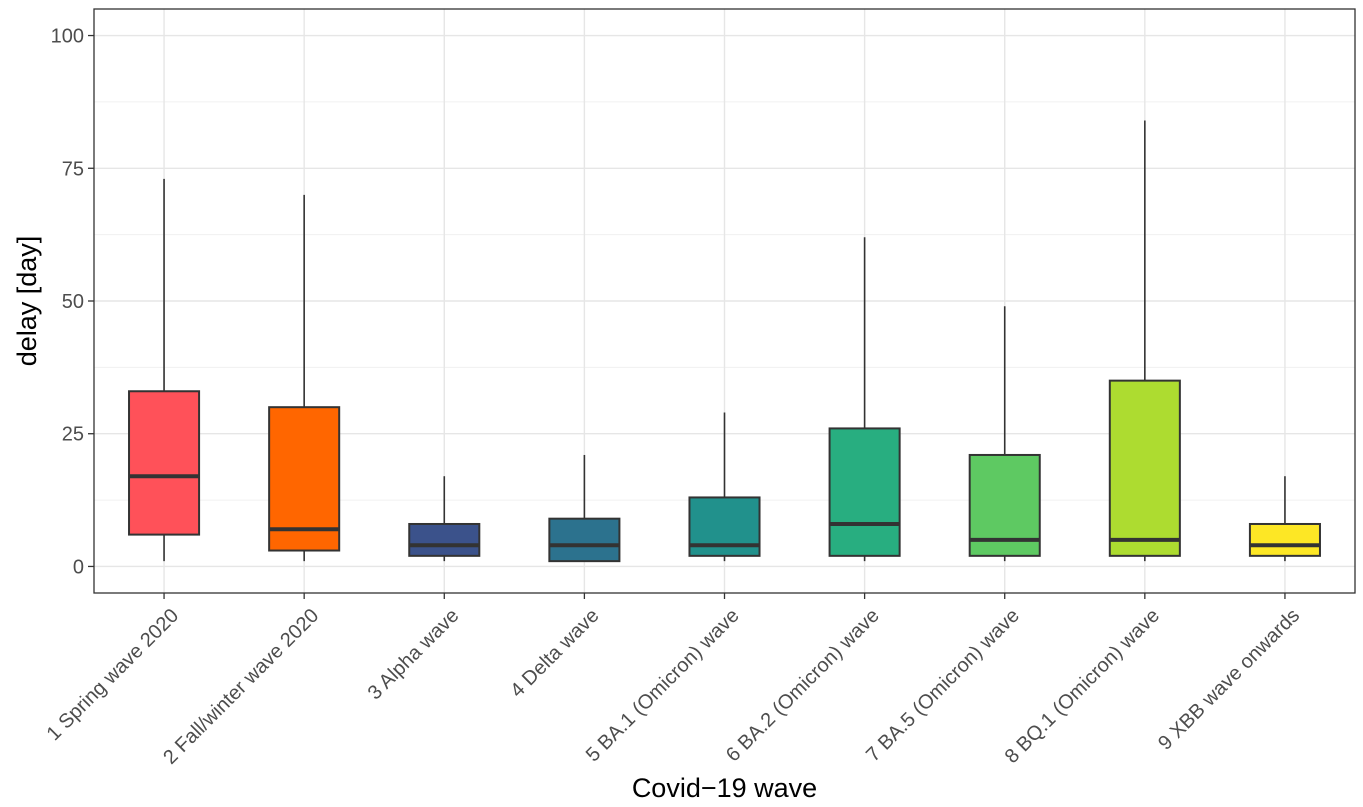 This screenshot has width=1363, height=807. What do you see at coordinates (943, 686) in the screenshot?
I see `x-tick-label: 7 BA.5 (Omicron) wave` at bounding box center [943, 686].